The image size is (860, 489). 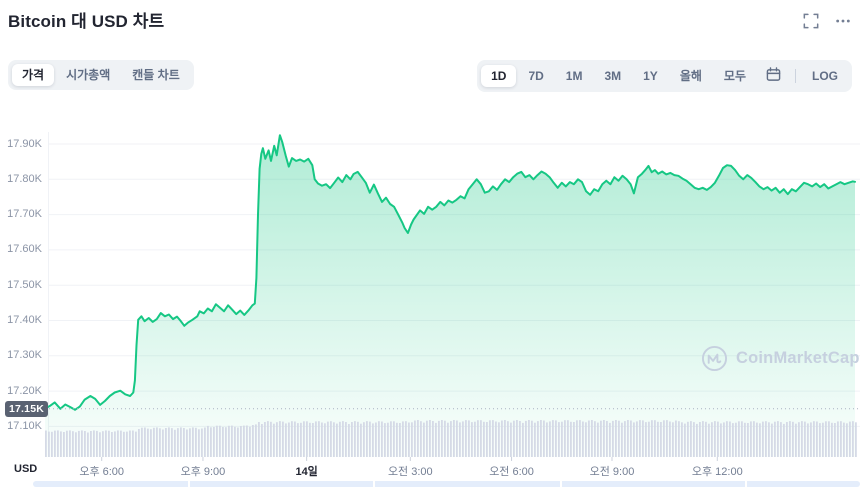 I want to click on range-tab-log: LOG, so click(x=825, y=76).